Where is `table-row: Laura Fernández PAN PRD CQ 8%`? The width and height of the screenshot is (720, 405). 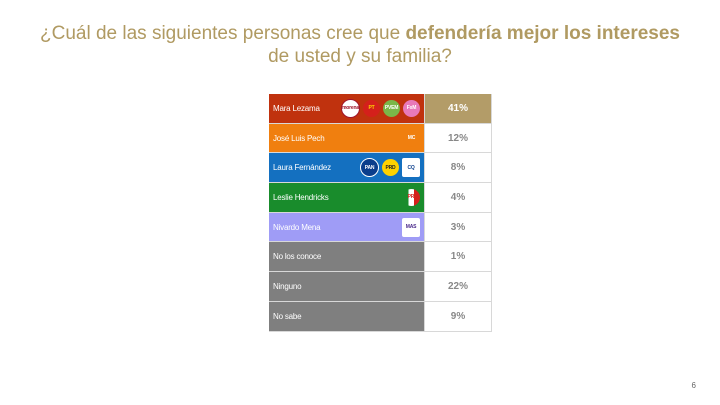 table-row: Laura Fernández PAN PRD CQ 8% is located at coordinates (380, 168).